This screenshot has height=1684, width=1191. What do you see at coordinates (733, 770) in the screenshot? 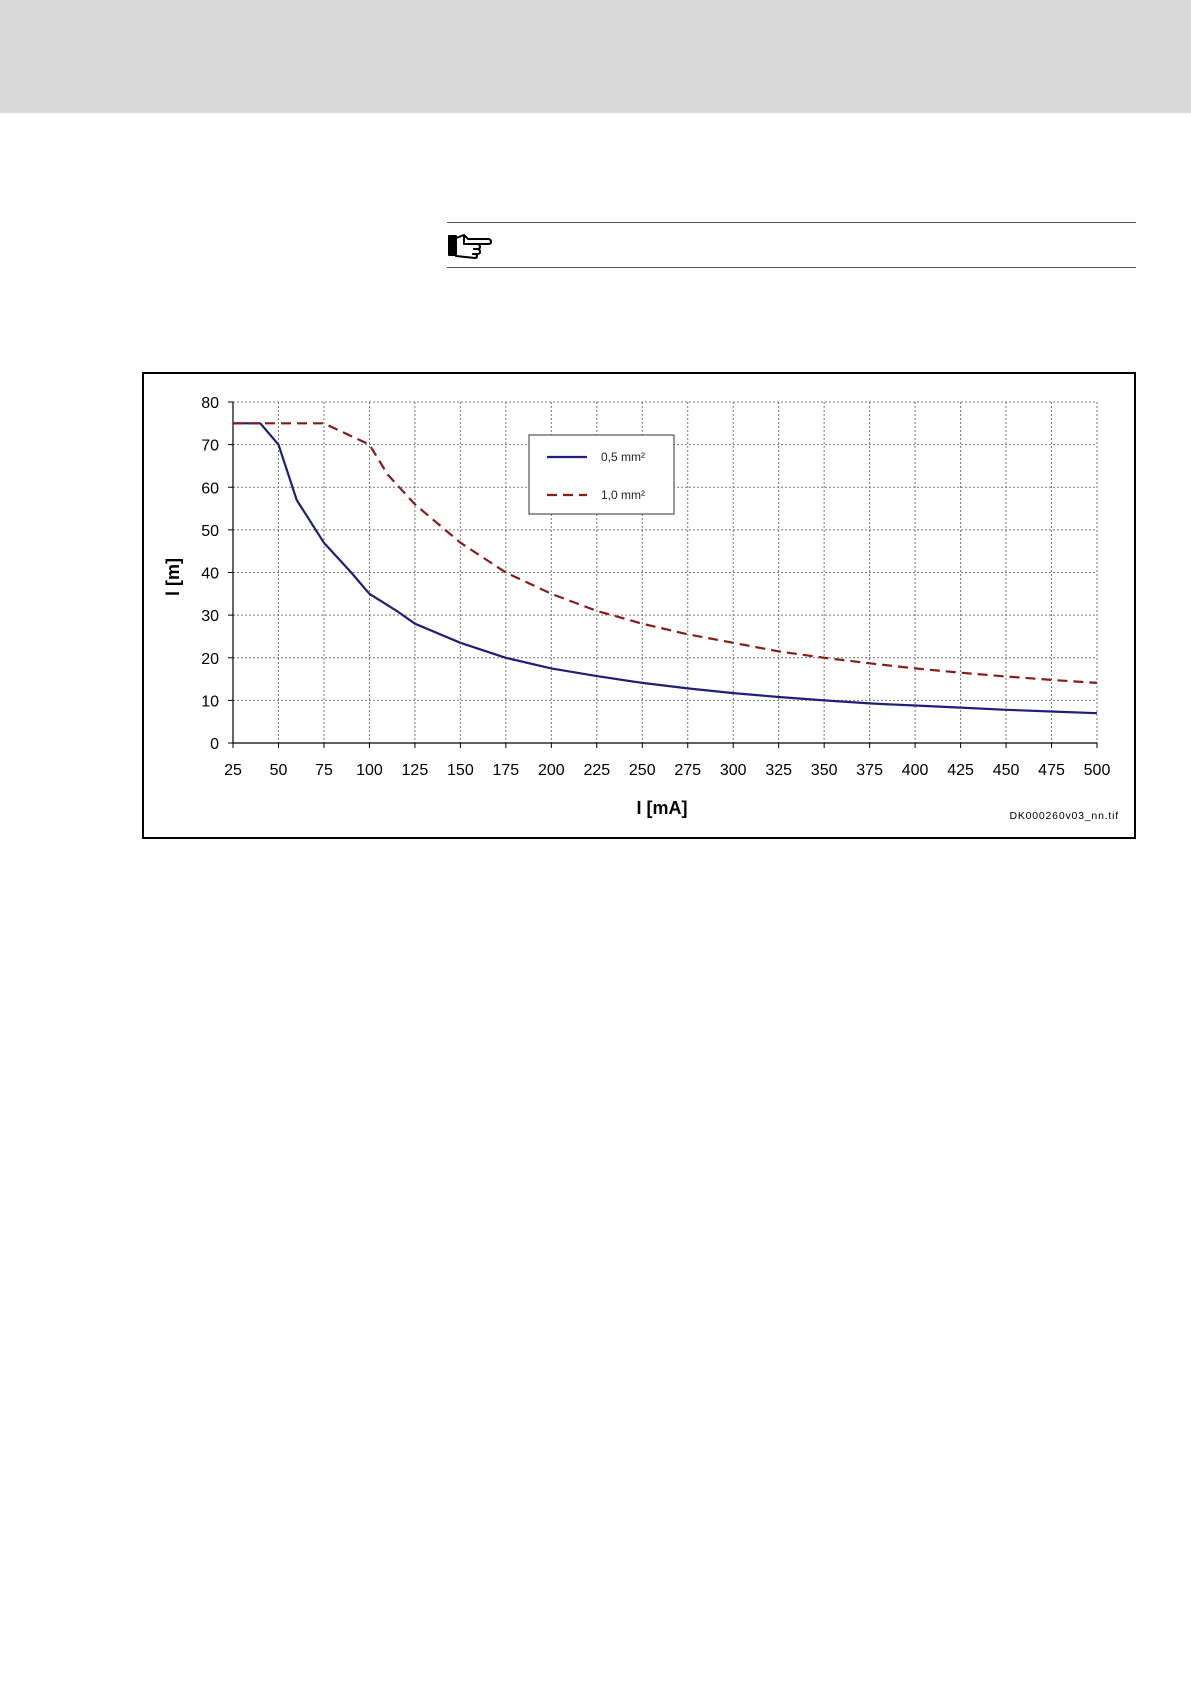
I see `x-tick-label: 300` at bounding box center [733, 770].